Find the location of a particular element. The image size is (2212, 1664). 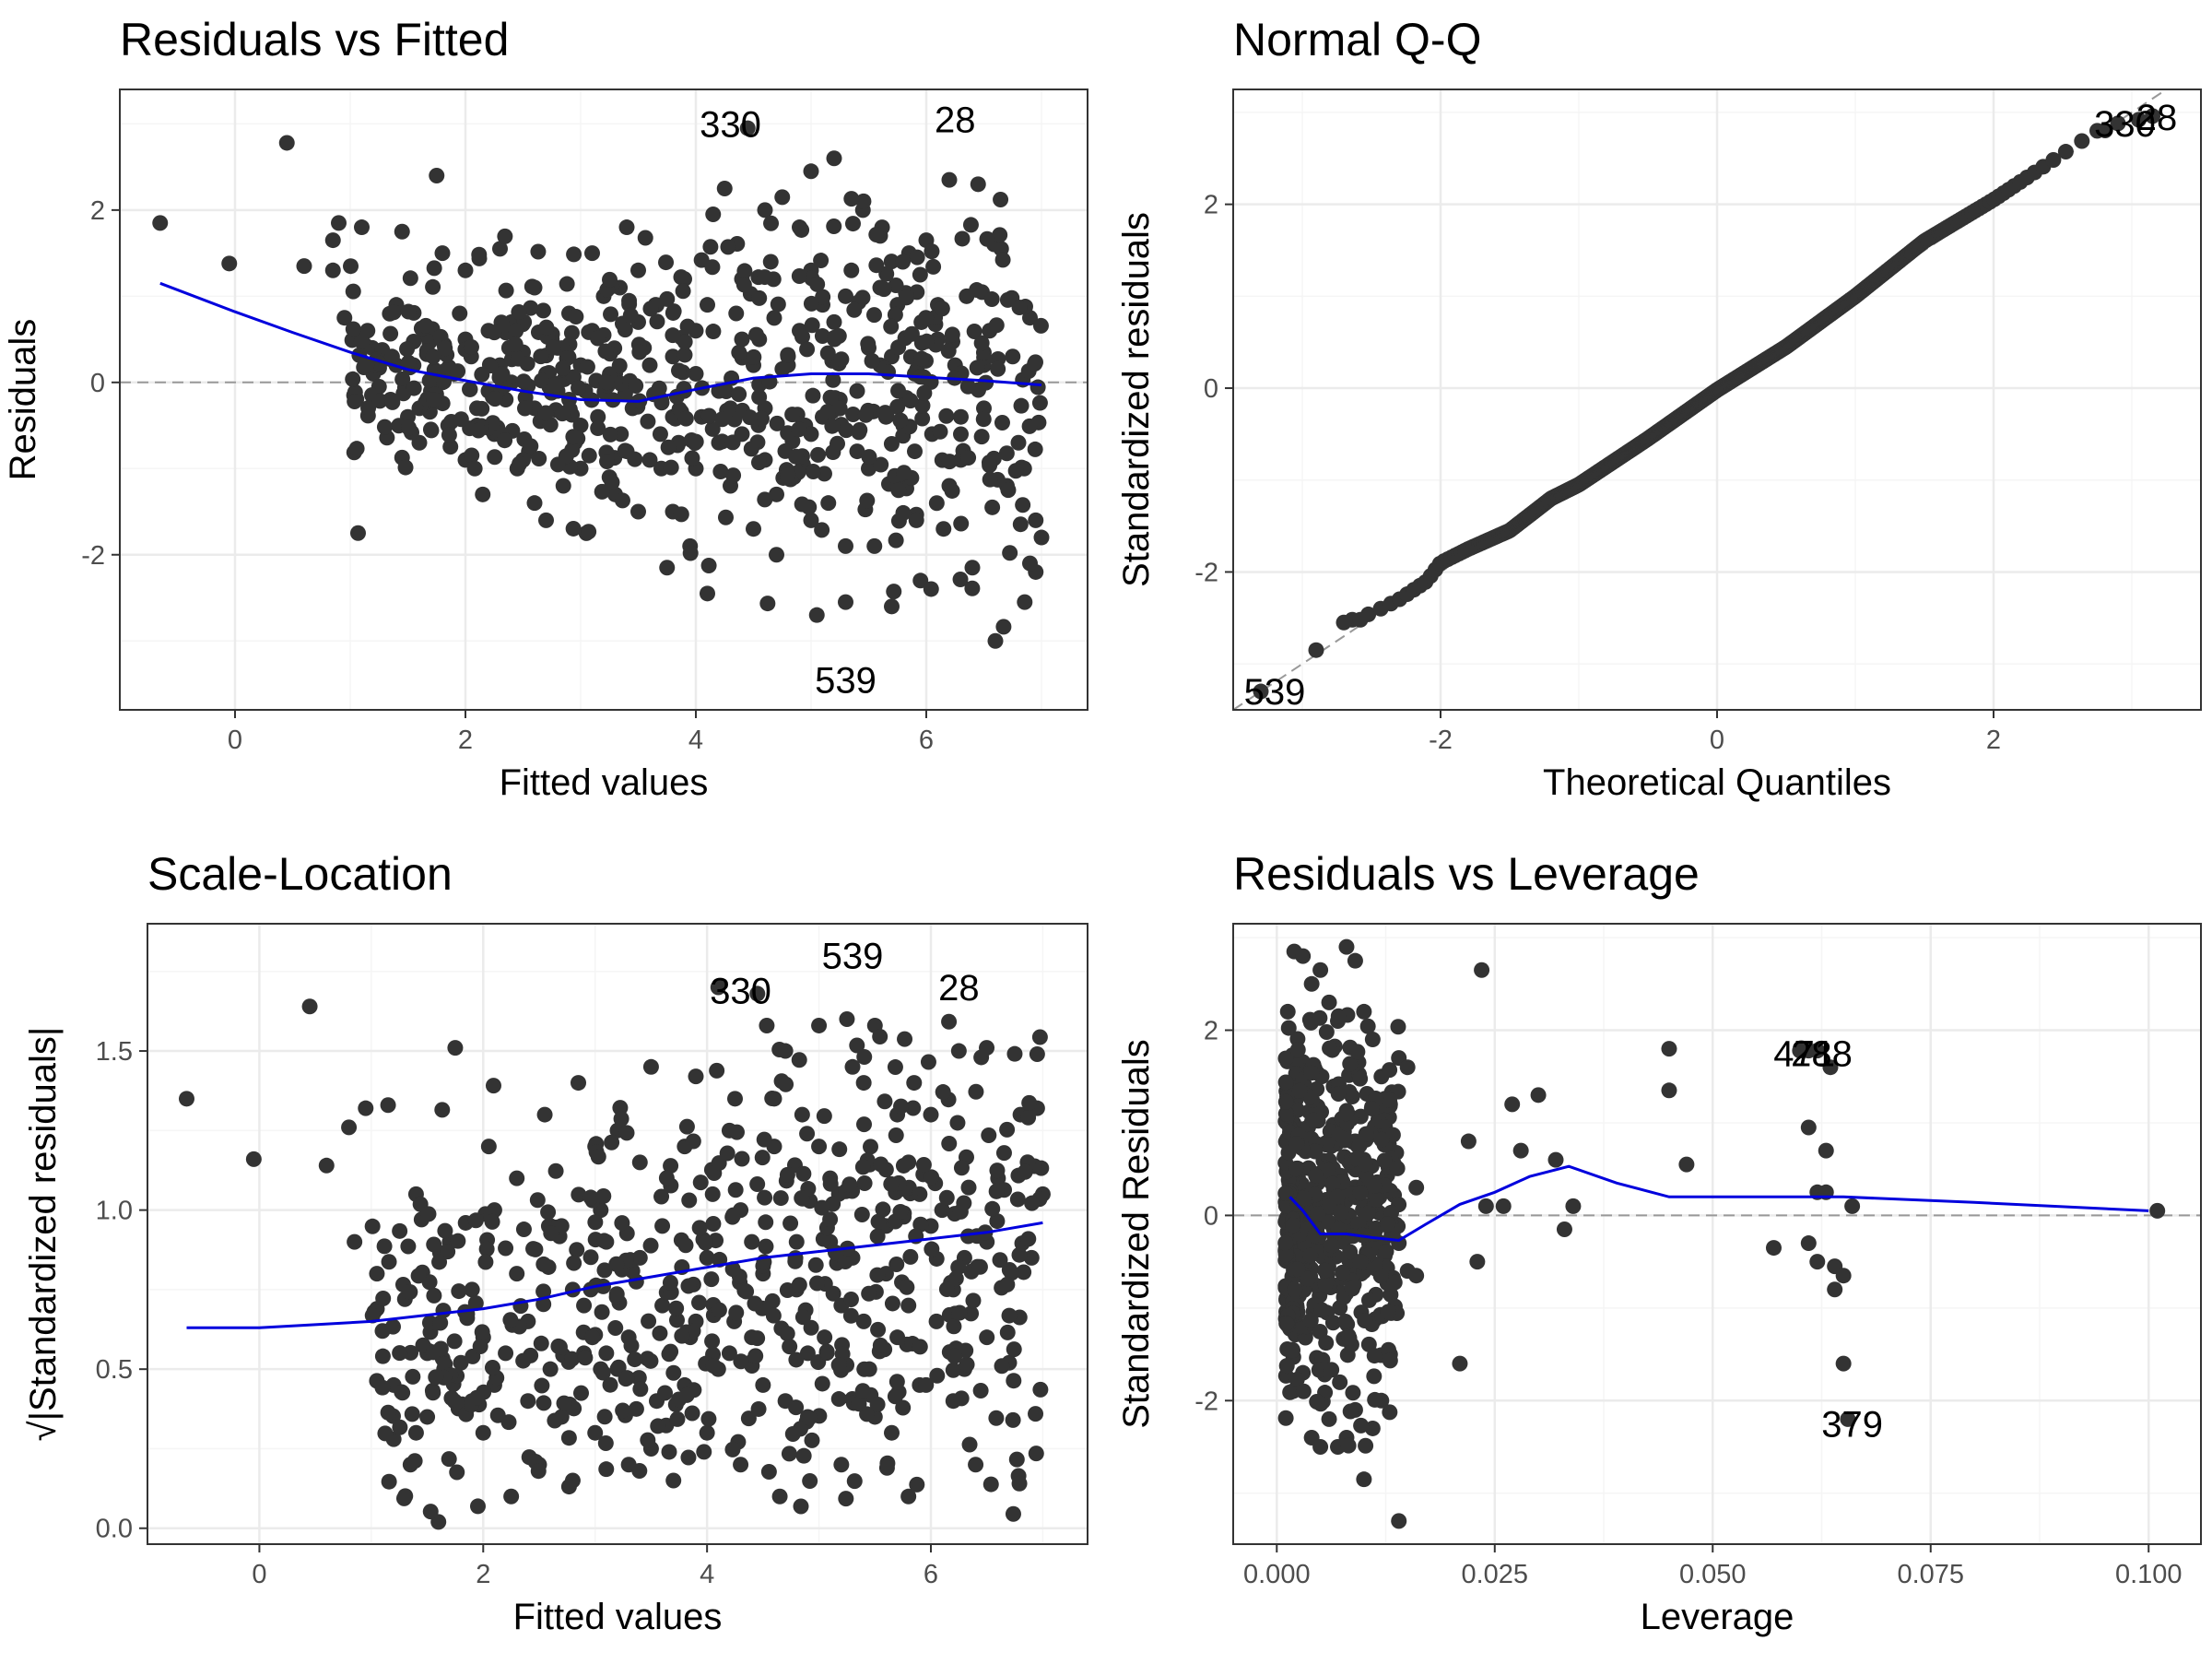

plot-area: 330 539 28 is located at coordinates (615, 1233).